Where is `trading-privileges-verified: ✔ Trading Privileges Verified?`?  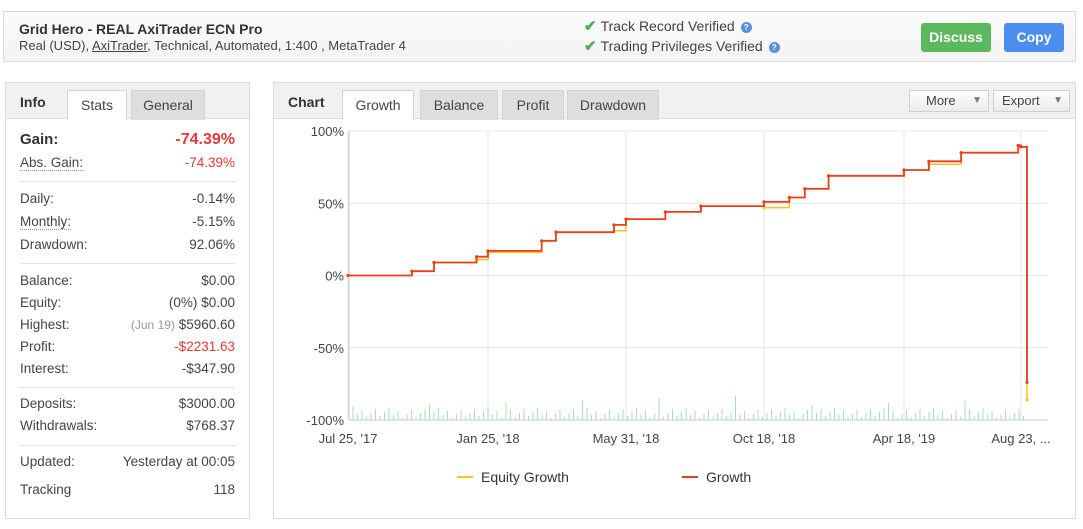
trading-privileges-verified: ✔ Trading Privileges Verified? is located at coordinates (682, 46).